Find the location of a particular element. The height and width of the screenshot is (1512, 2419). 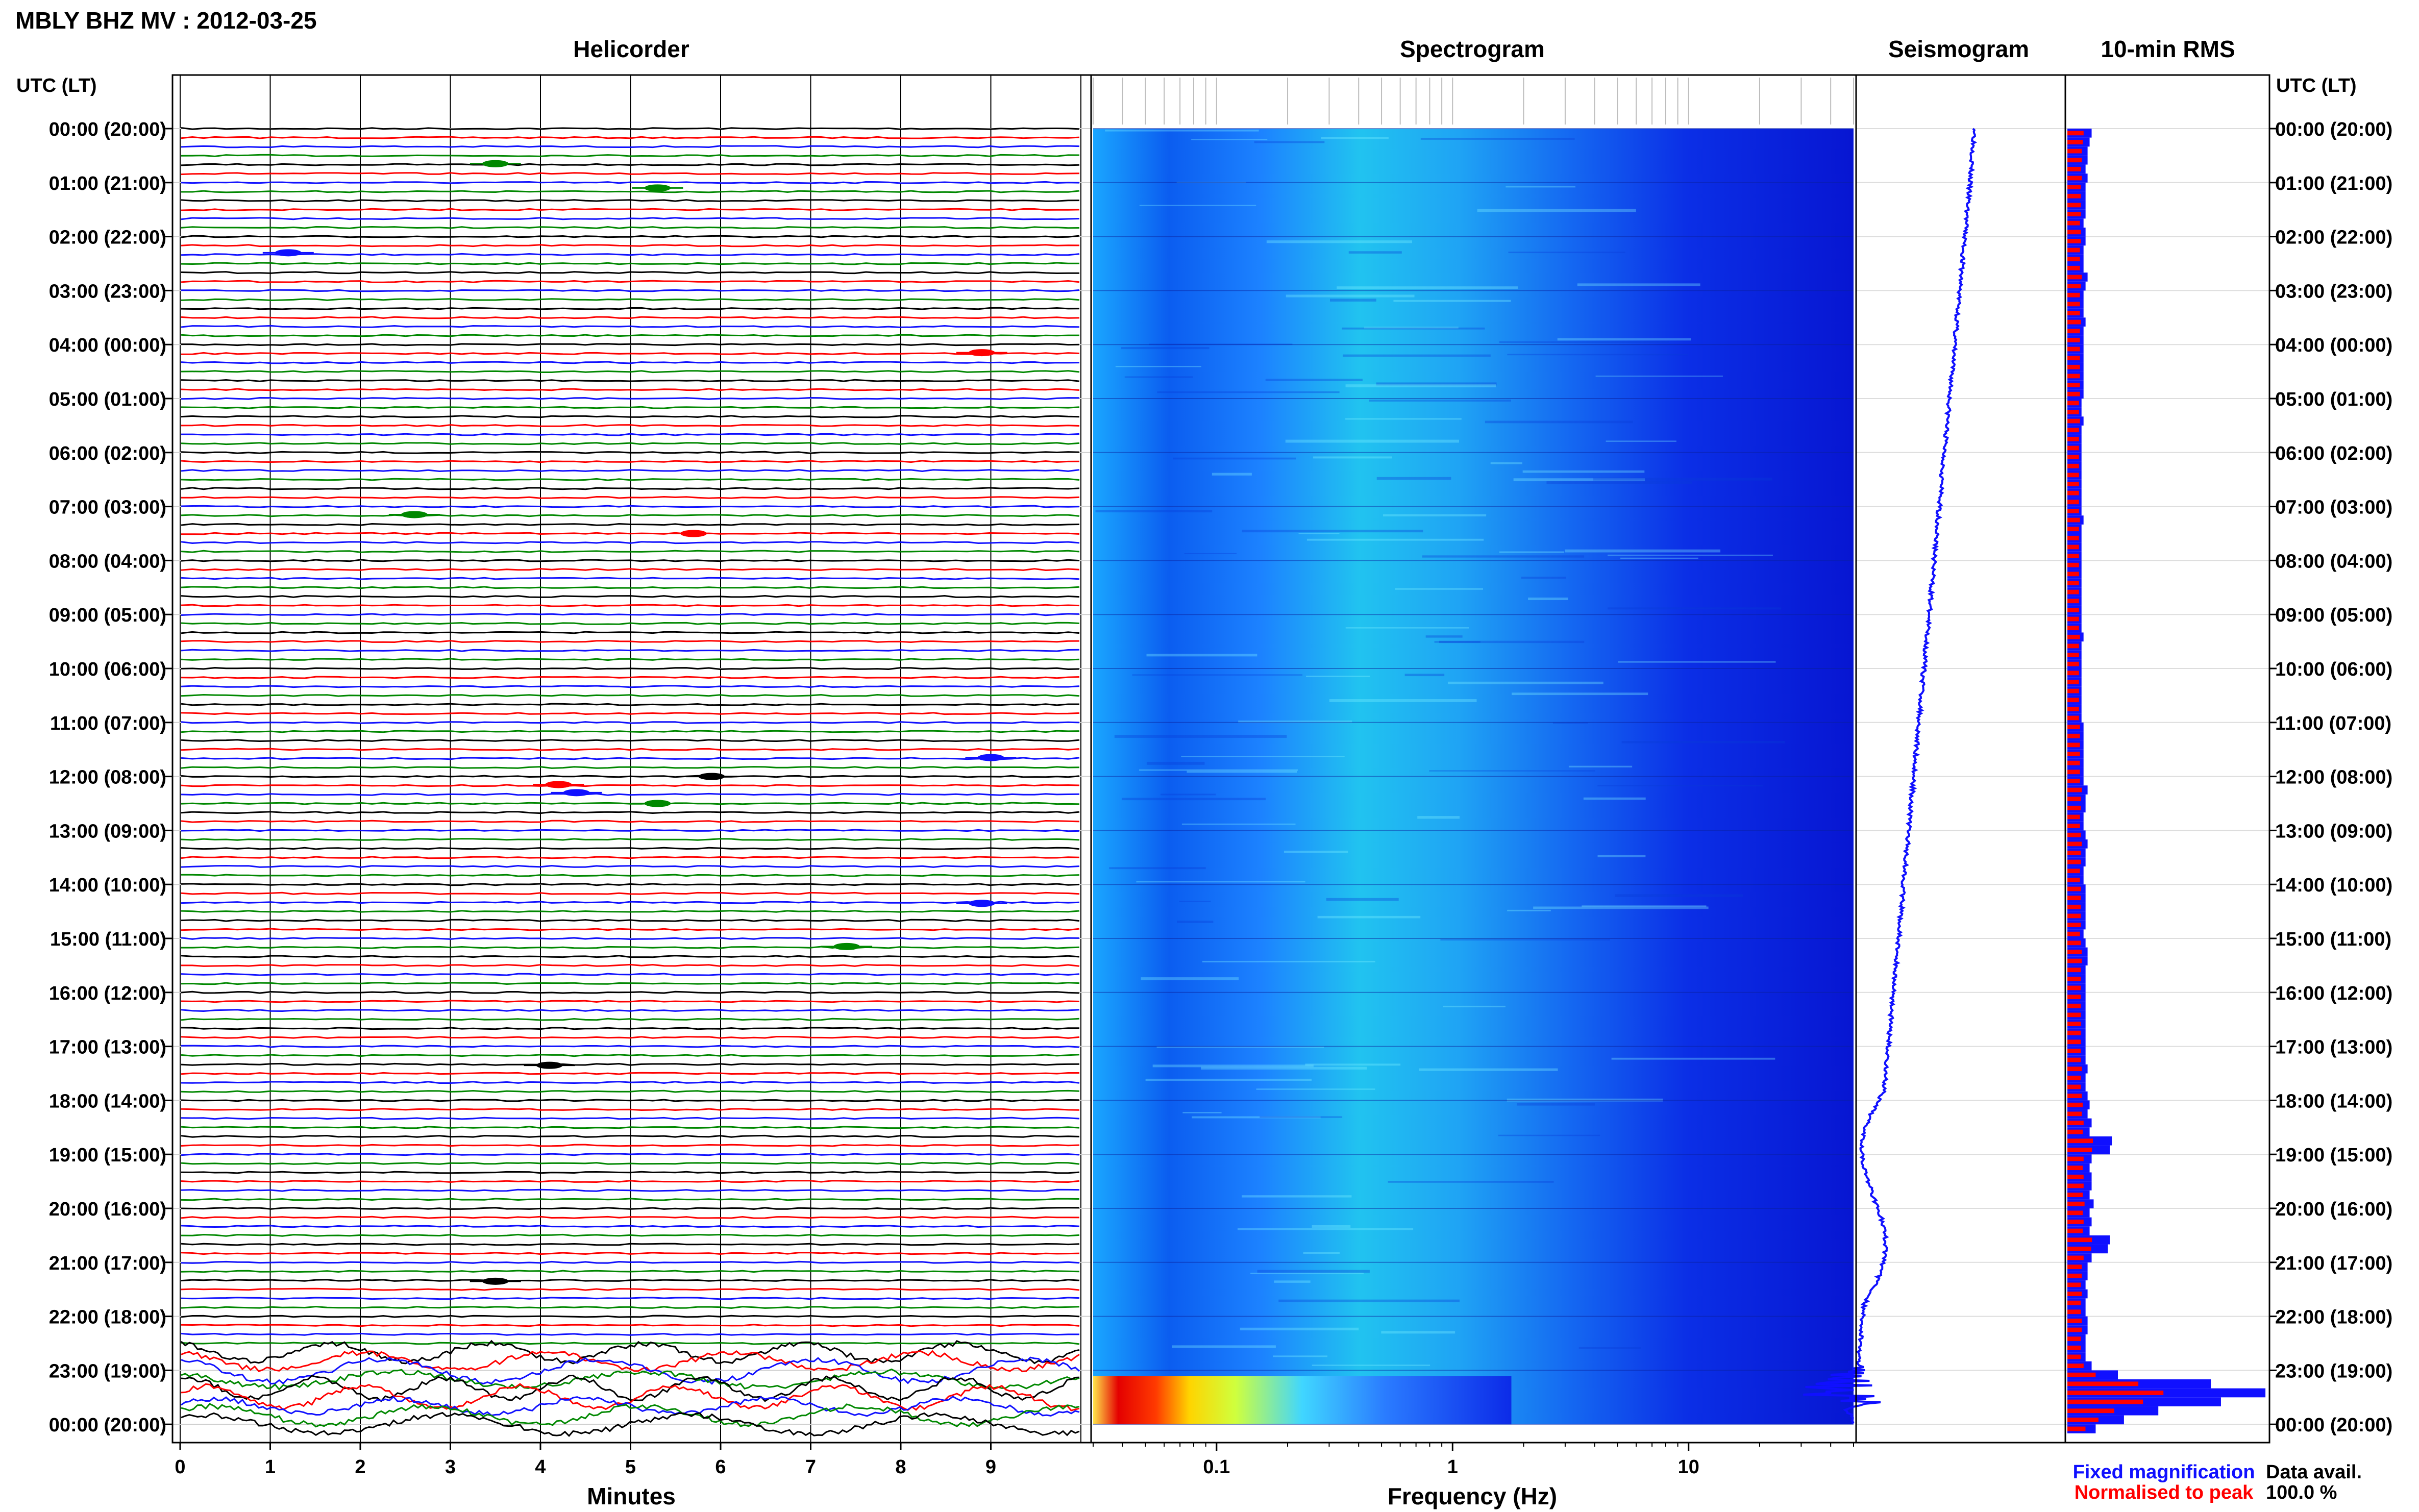

time-label-left: 14:00 (10:00) is located at coordinates (107, 885).